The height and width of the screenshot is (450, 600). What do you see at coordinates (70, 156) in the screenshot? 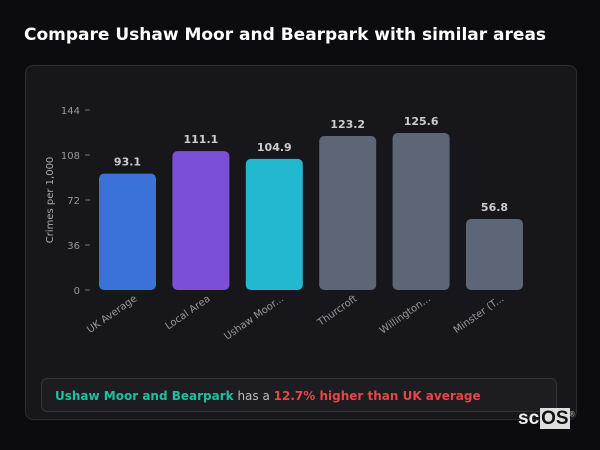
I see `y-tick-label: 108` at bounding box center [70, 156].